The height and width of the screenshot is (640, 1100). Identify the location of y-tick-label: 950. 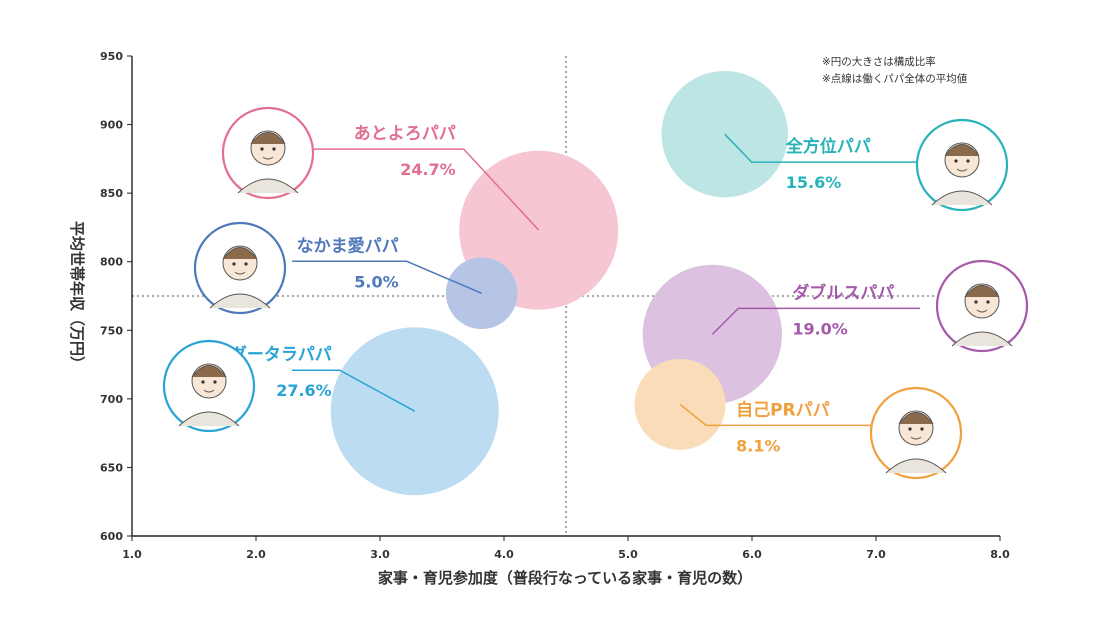
(111, 56).